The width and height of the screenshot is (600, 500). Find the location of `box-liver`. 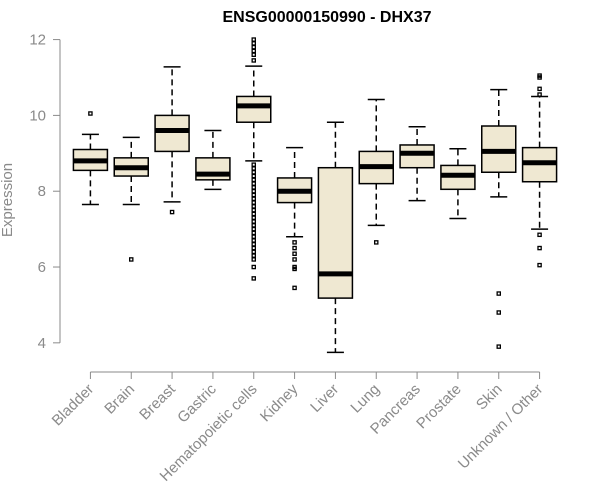

box-liver is located at coordinates (335, 237).